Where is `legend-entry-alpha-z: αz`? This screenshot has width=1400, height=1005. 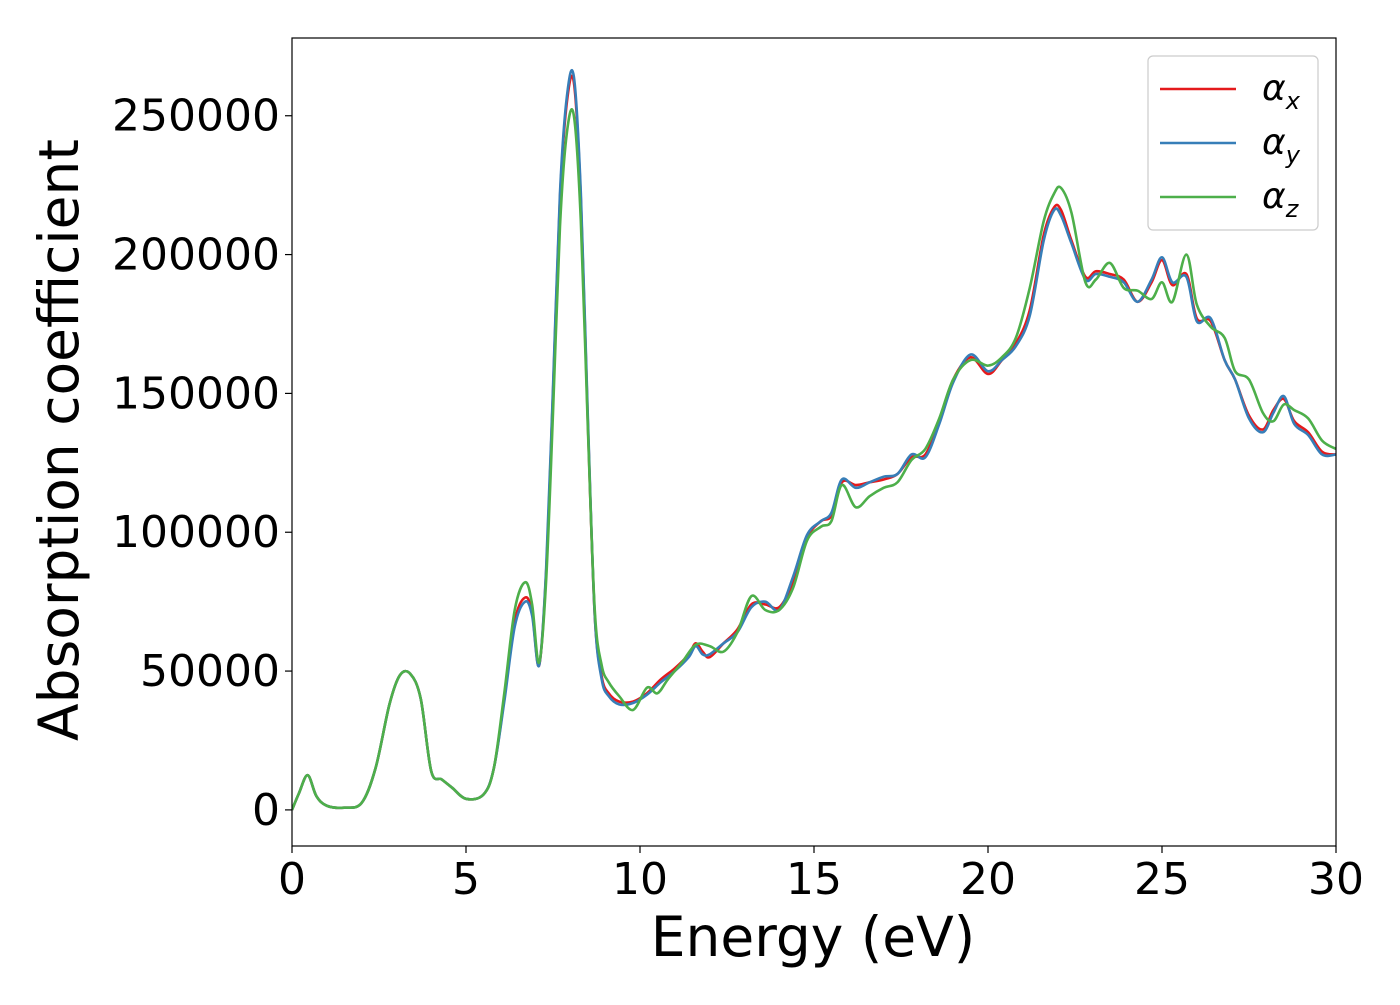 legend-entry-alpha-z: αz is located at coordinates (1230, 199).